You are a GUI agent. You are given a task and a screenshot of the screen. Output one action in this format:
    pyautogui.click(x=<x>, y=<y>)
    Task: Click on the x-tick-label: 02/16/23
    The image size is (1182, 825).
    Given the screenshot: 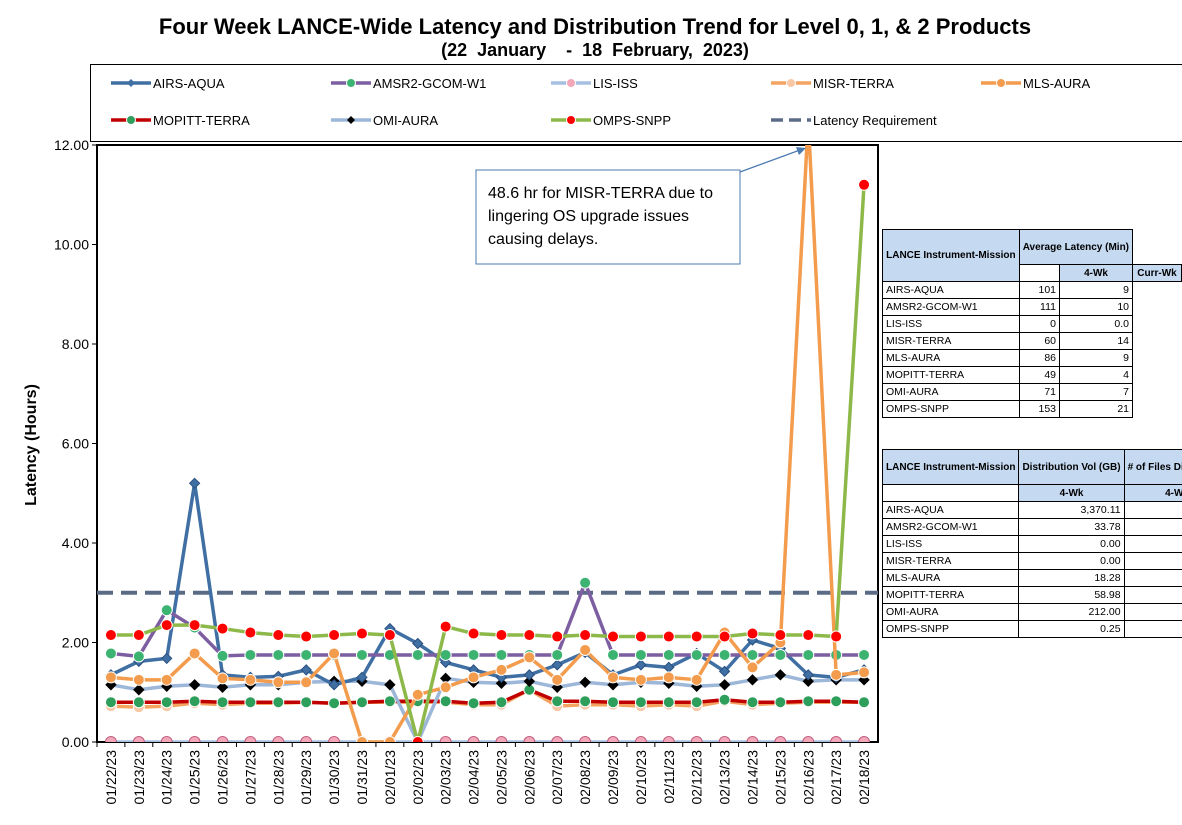 What is the action you would take?
    pyautogui.click(x=808, y=777)
    